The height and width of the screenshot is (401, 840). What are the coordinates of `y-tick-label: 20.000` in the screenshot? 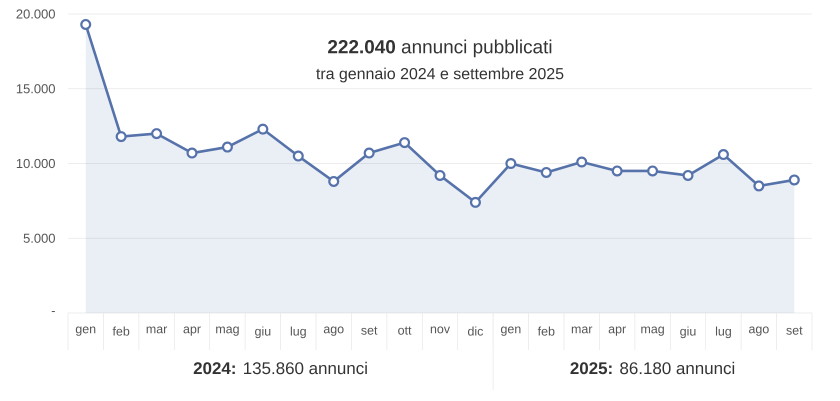 It's located at (35, 14).